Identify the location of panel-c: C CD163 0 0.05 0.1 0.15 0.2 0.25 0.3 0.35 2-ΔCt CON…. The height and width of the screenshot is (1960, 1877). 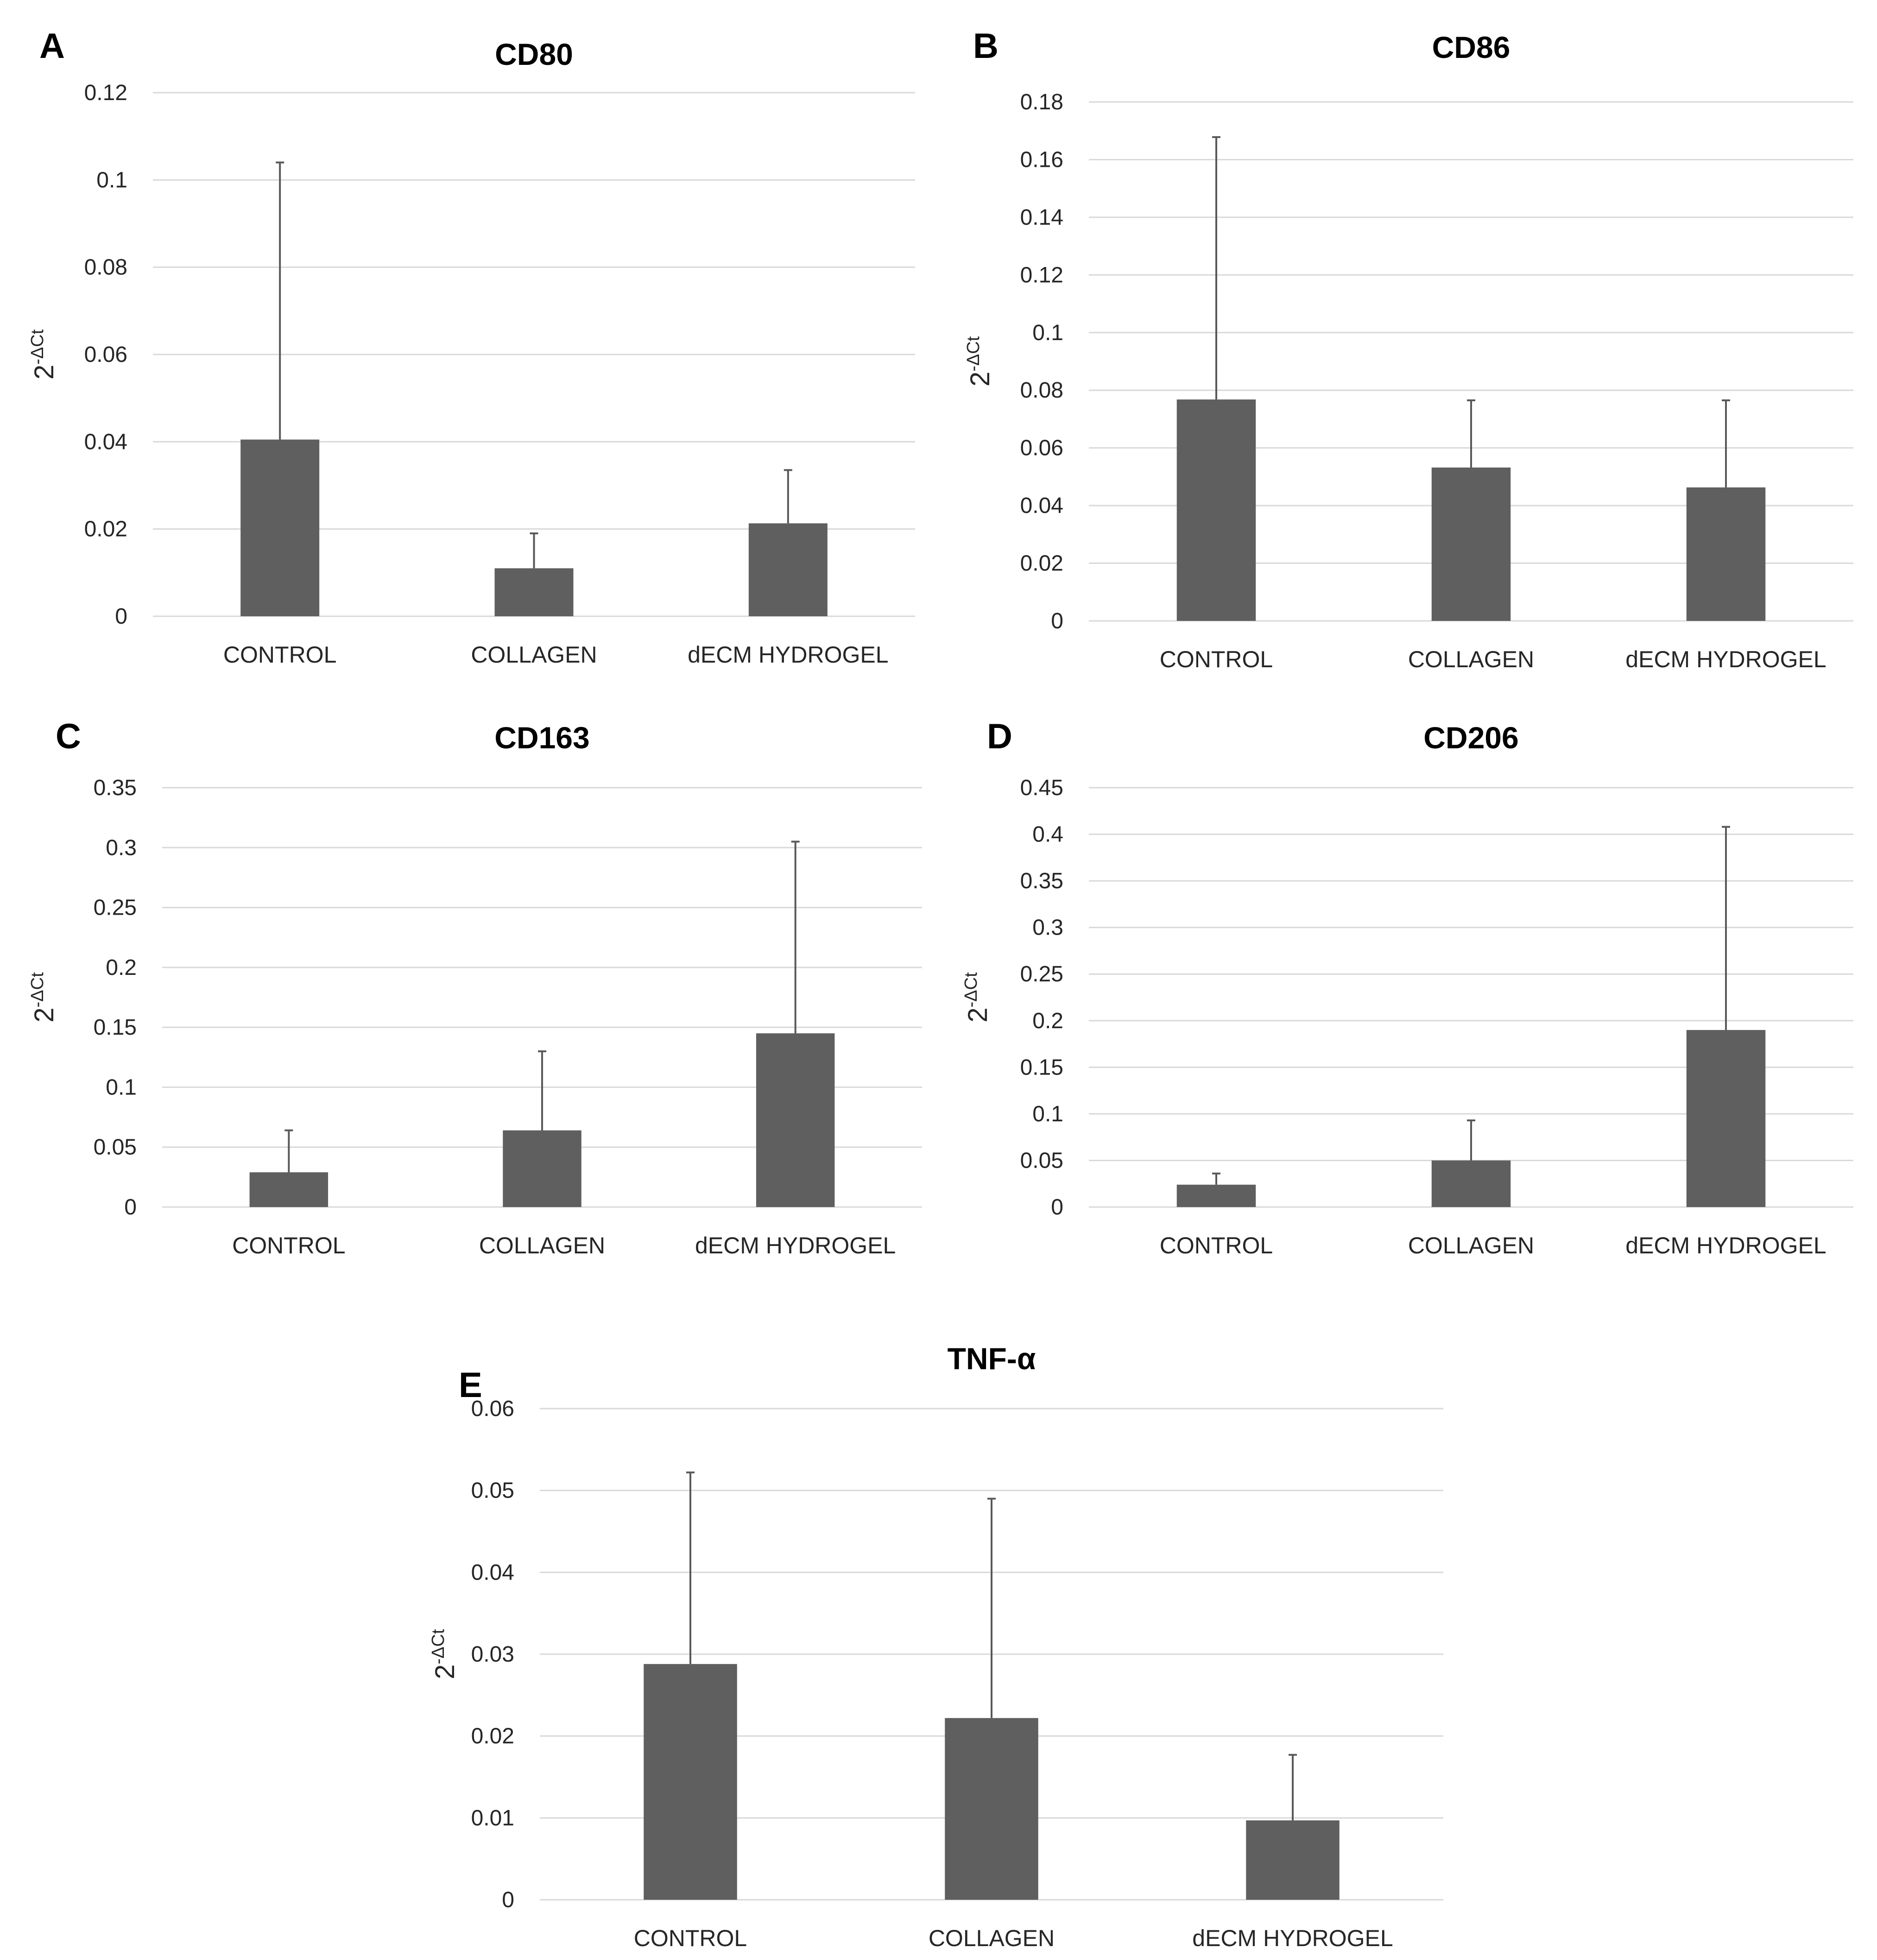
(475, 988).